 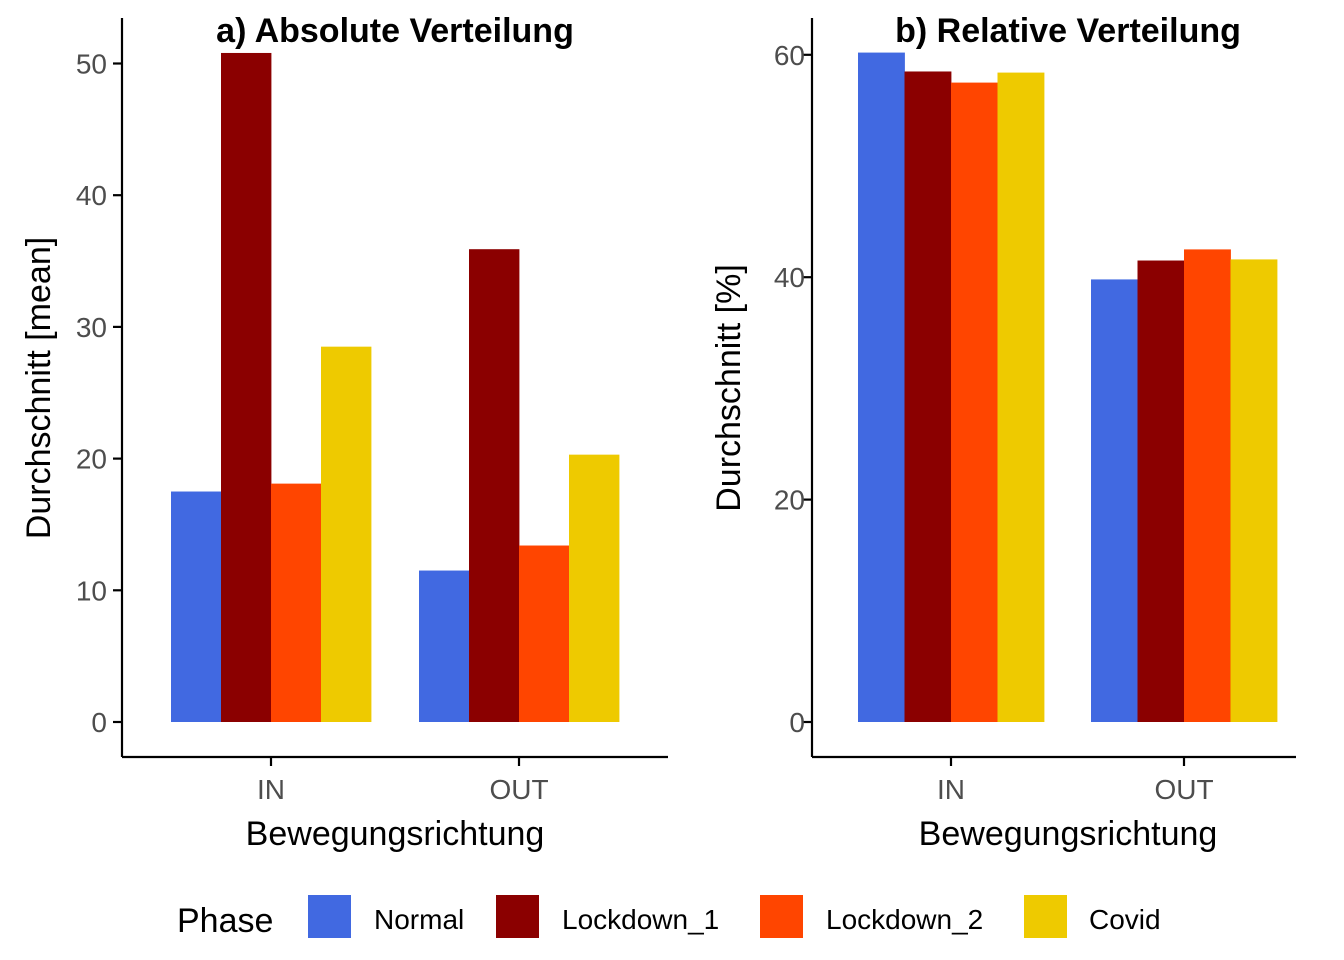 I want to click on panel-a-y-axis: 0 10 20 30 40 50, so click(x=100, y=387).